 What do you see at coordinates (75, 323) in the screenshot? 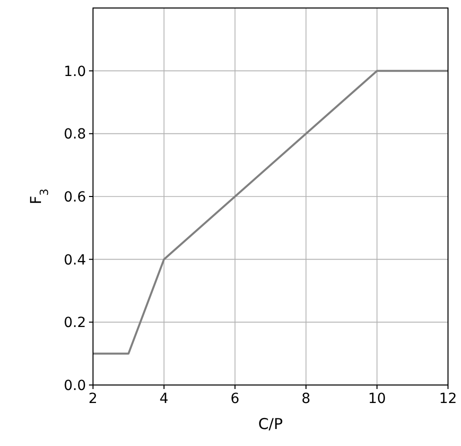
I see `y-tick-label: 0.2` at bounding box center [75, 323].